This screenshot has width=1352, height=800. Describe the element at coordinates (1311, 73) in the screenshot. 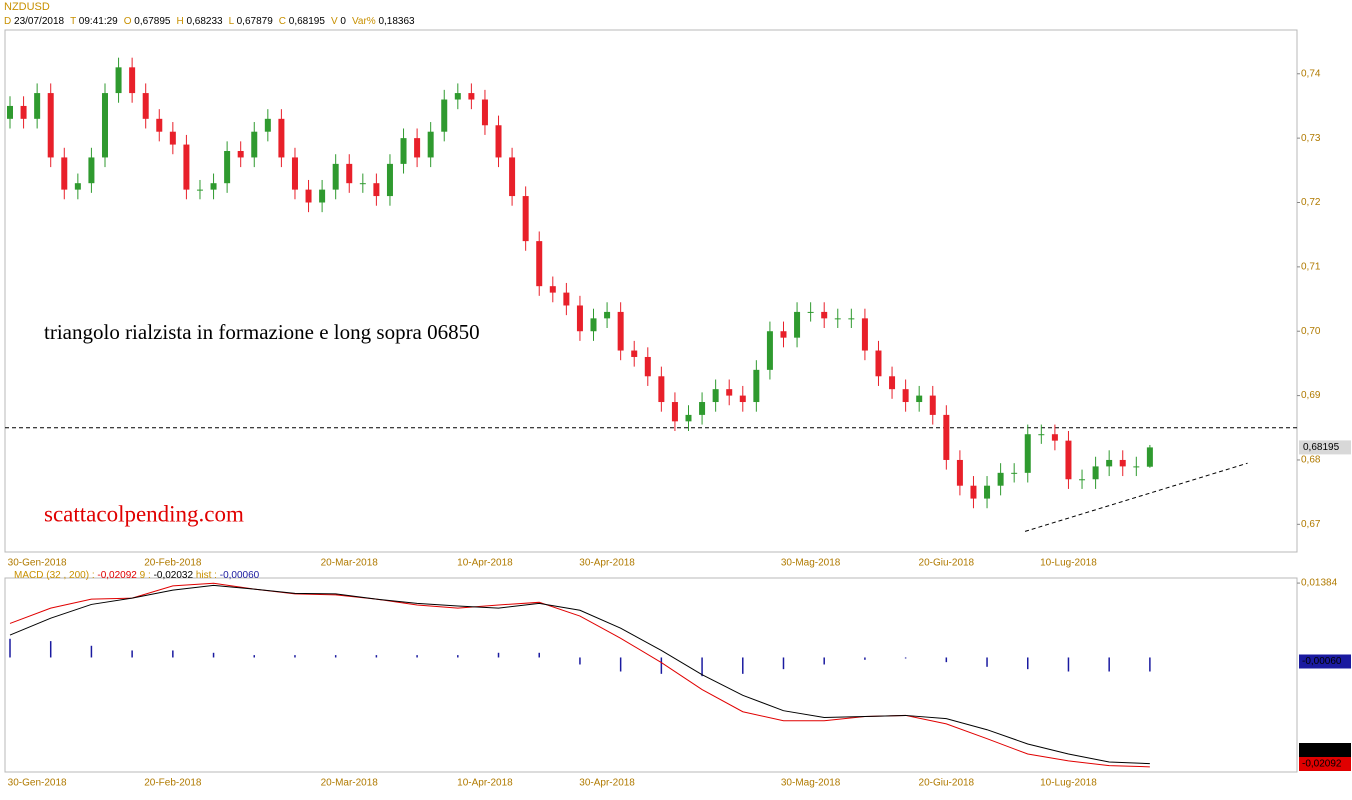

I see `y-tick-label: 0,74` at that location.